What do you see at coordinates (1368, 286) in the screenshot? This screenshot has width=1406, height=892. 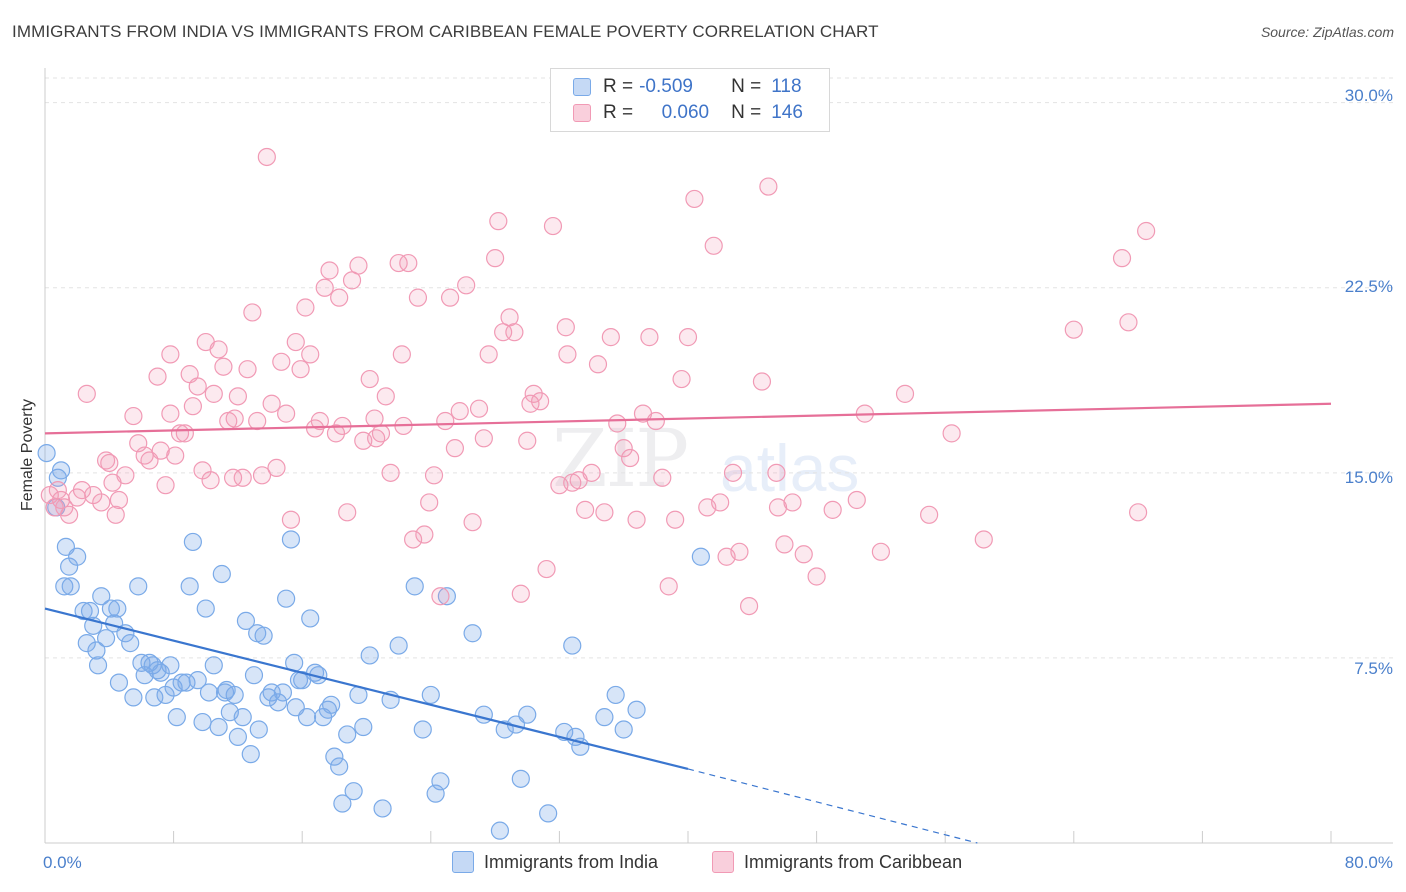 I see `y-tick-label: 22.5%` at bounding box center [1368, 286].